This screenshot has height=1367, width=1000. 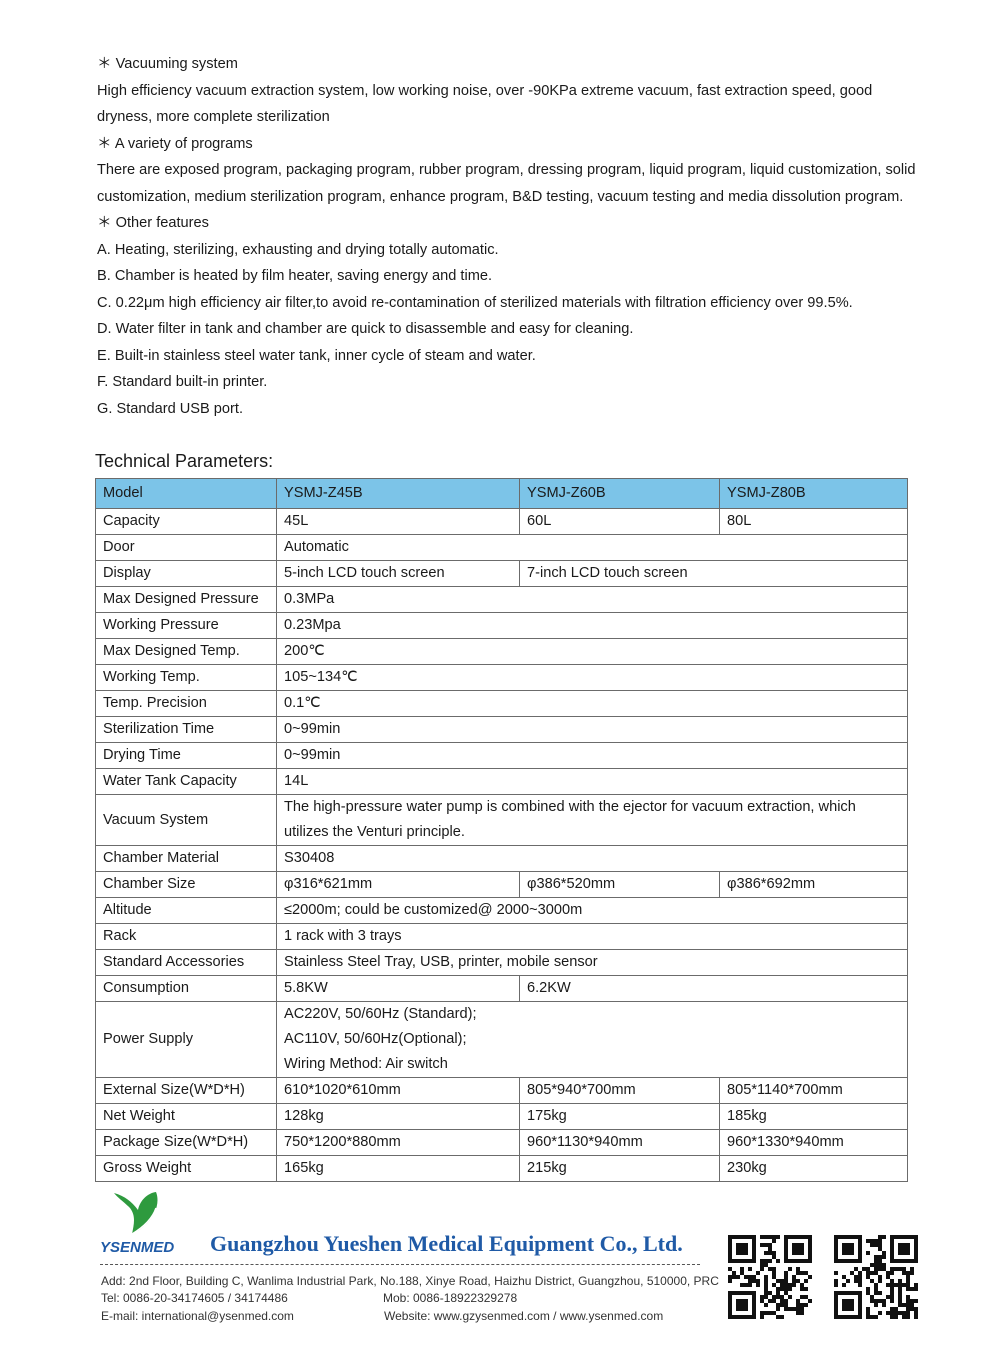 What do you see at coordinates (194, 1298) in the screenshot?
I see `telephone: Tel: 0086-20-34174605 / 34174486` at bounding box center [194, 1298].